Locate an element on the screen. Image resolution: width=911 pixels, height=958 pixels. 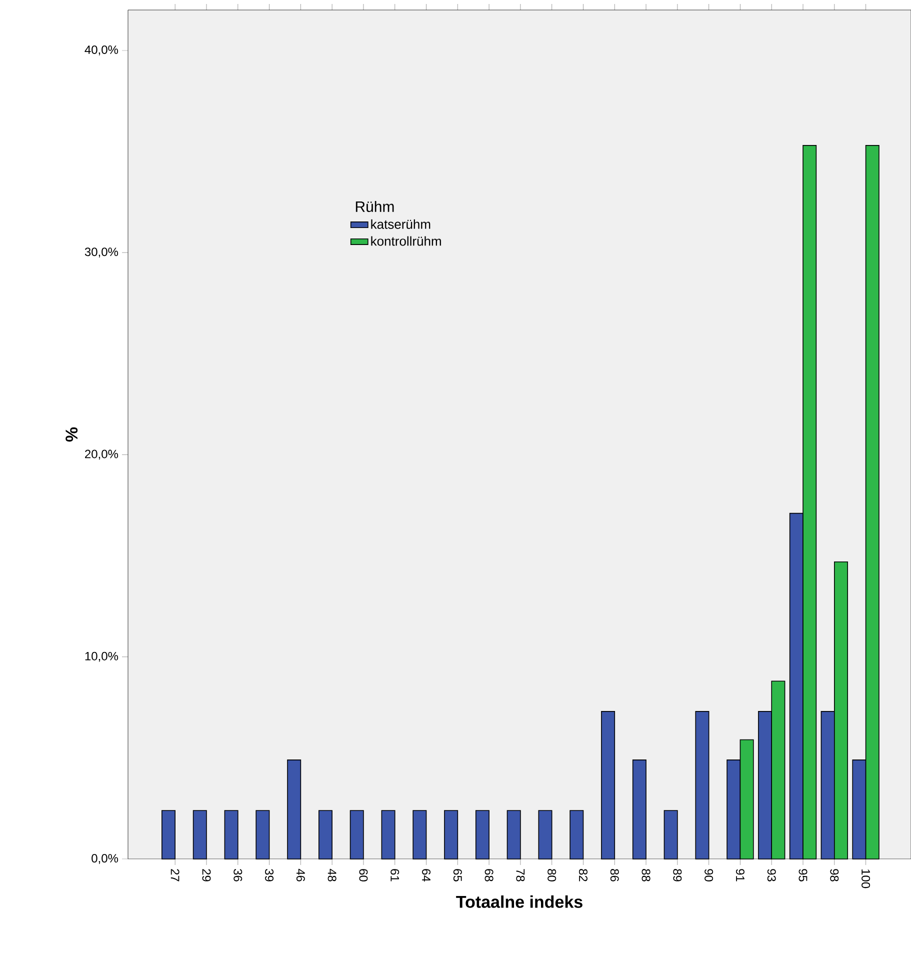
x-tick-label: 78 is located at coordinates (520, 875).